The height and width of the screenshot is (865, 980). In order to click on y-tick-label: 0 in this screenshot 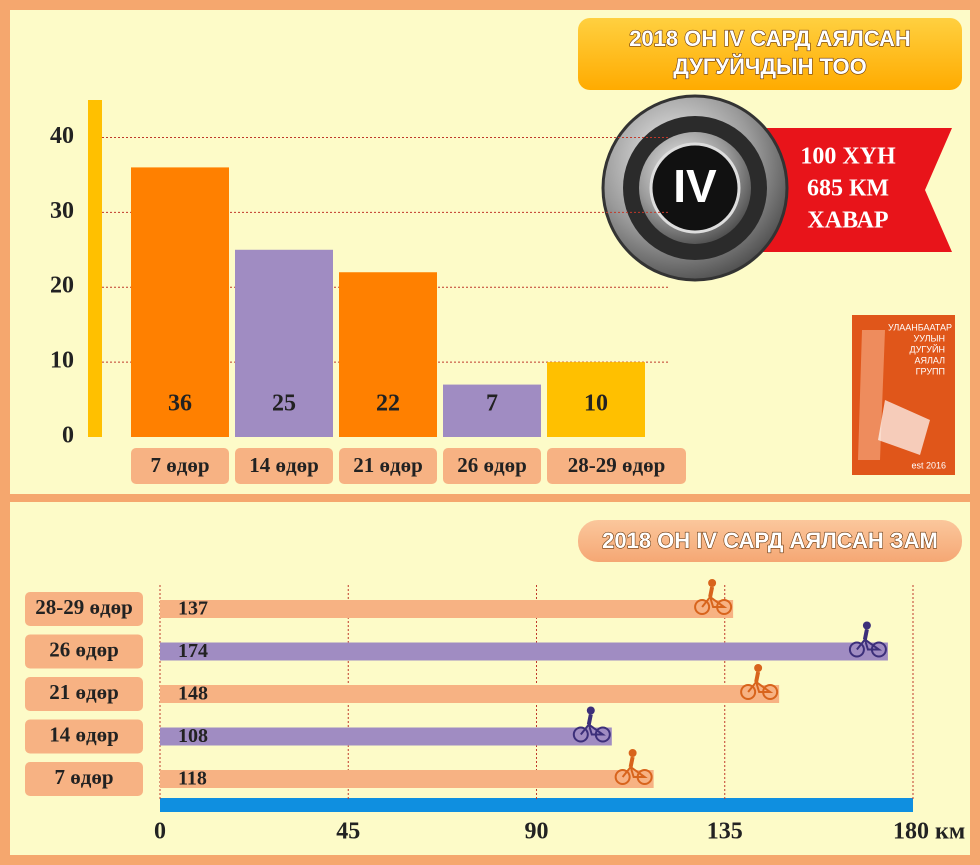, I will do `click(68, 436)`.